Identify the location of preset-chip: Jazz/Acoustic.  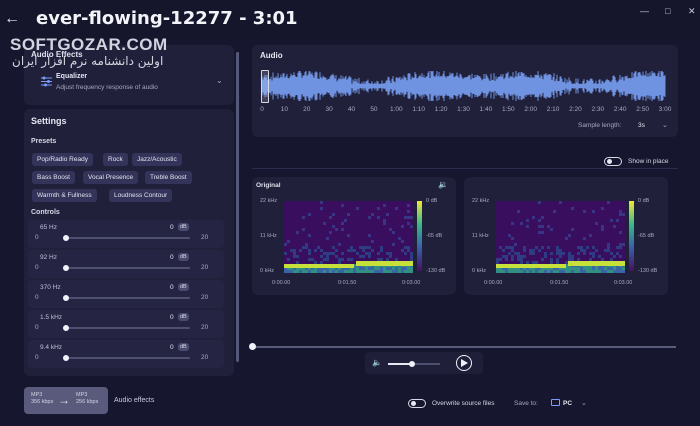
(157, 159).